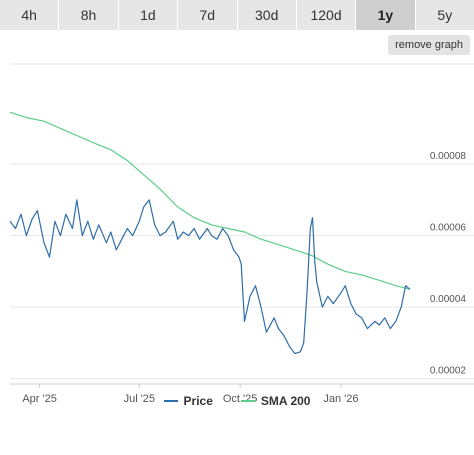  What do you see at coordinates (198, 401) in the screenshot?
I see `legend-label-price: Price` at bounding box center [198, 401].